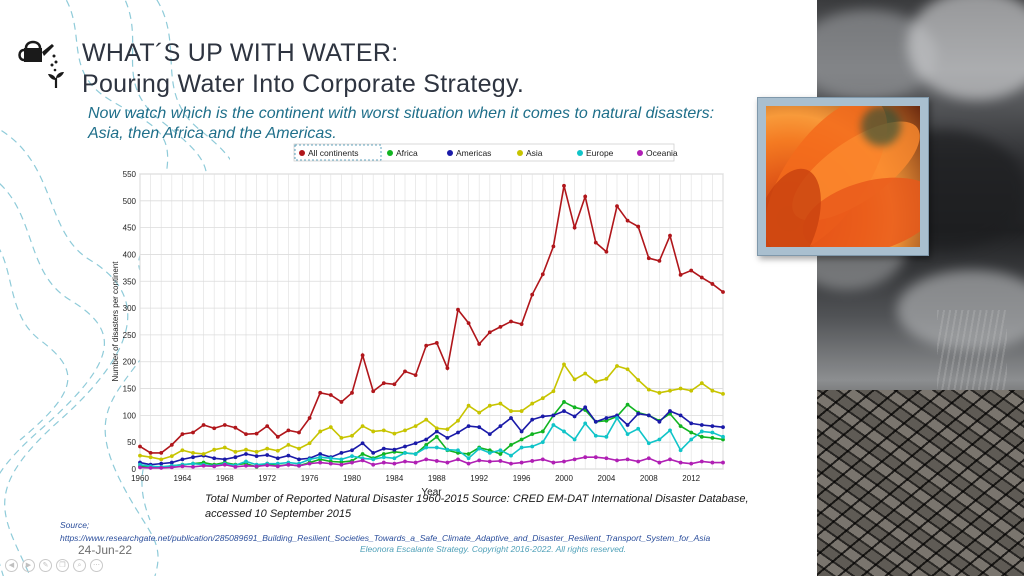 Image resolution: width=1024 pixels, height=576 pixels. Describe the element at coordinates (333, 153) in the screenshot. I see `legend-item: All continents` at that location.